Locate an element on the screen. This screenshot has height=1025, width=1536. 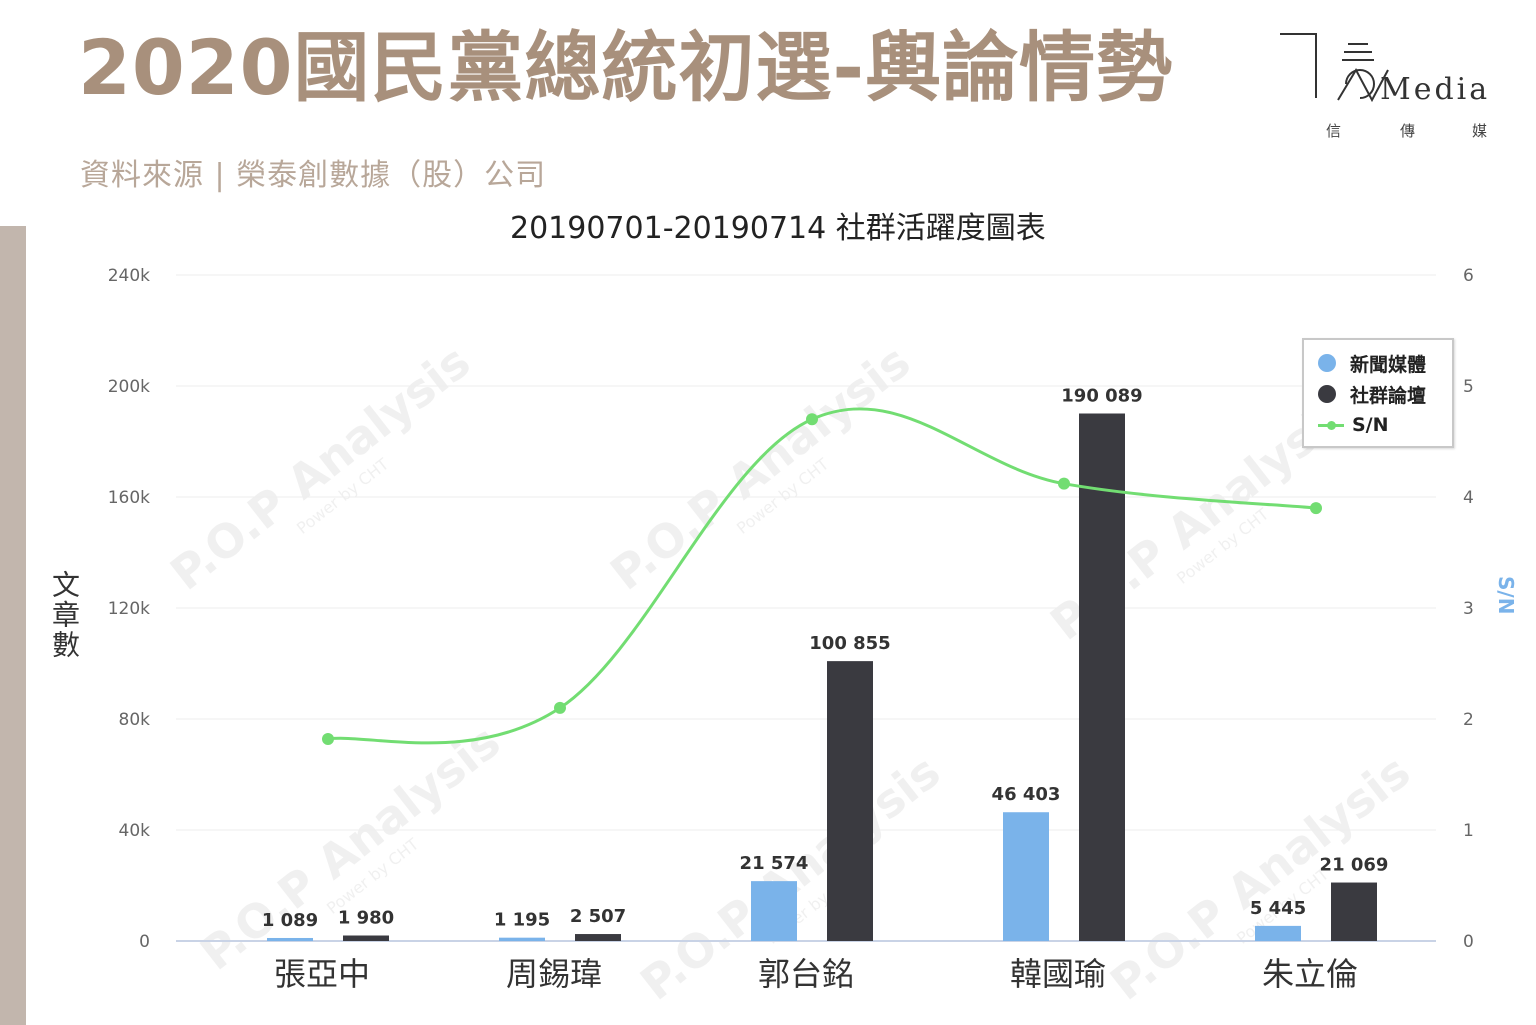
y-tick-label: 240k is located at coordinates (129, 276).